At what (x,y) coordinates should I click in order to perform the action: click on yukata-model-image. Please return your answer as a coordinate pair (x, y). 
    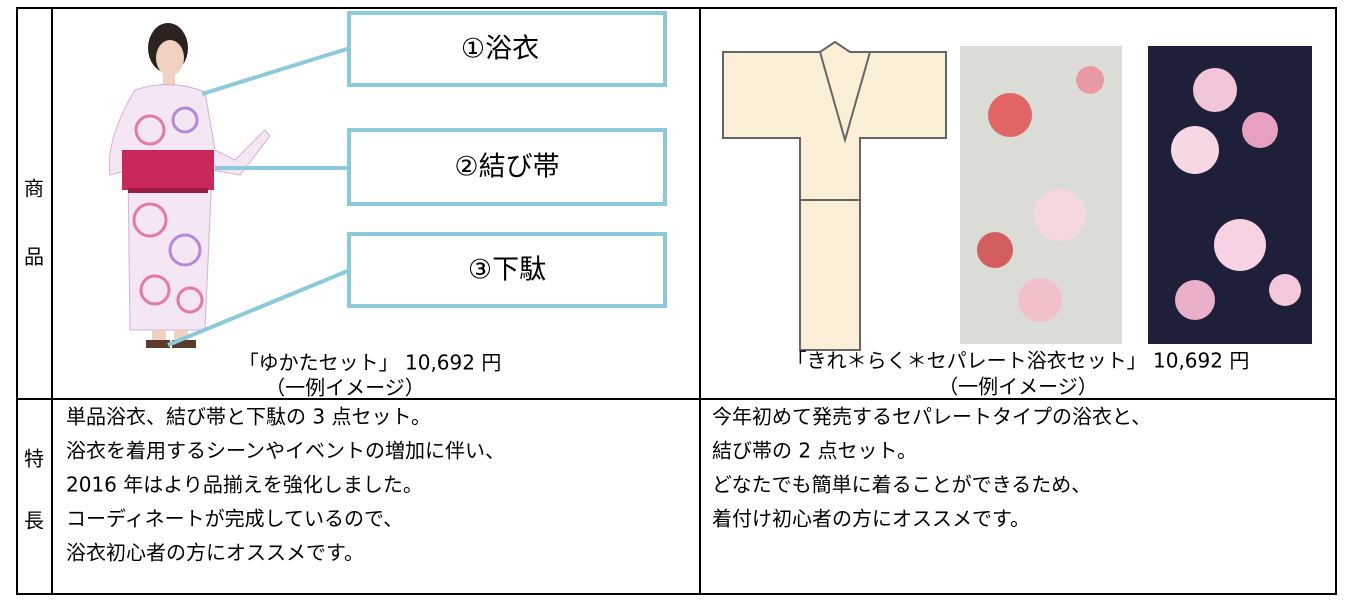
    Looking at the image, I should click on (189, 185).